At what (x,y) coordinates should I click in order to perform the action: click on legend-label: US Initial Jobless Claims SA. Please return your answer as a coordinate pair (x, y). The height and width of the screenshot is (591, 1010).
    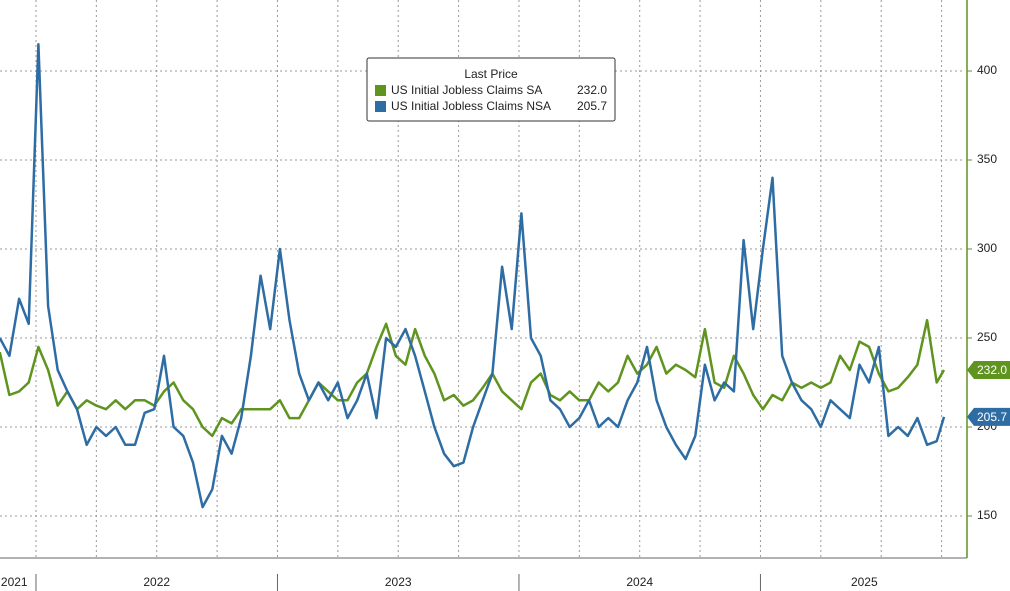
    Looking at the image, I should click on (466, 90).